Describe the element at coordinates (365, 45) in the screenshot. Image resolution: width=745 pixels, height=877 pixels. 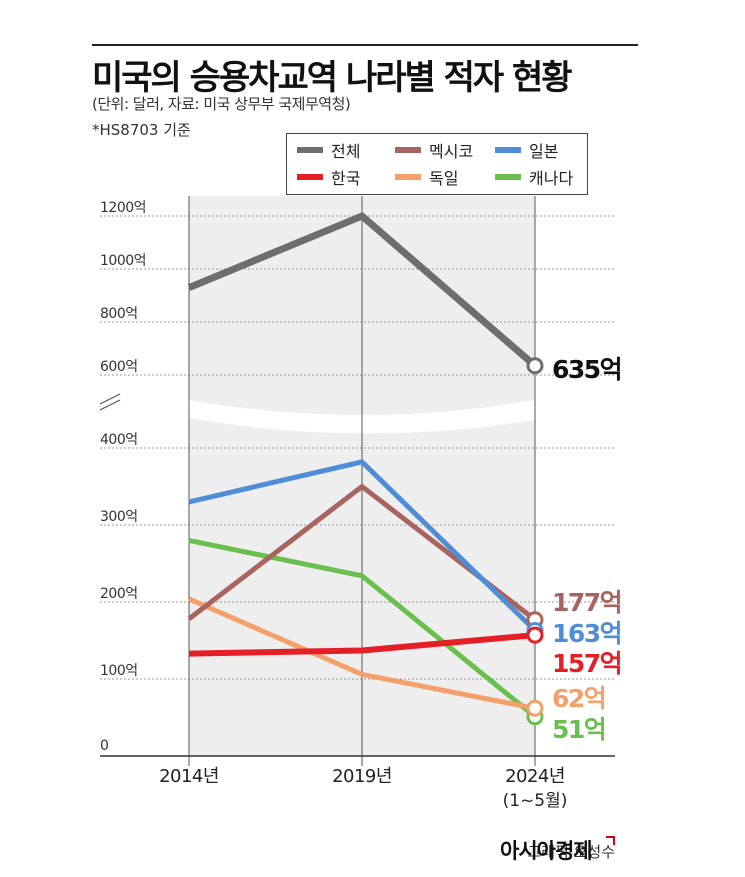
I see `title-rule` at that location.